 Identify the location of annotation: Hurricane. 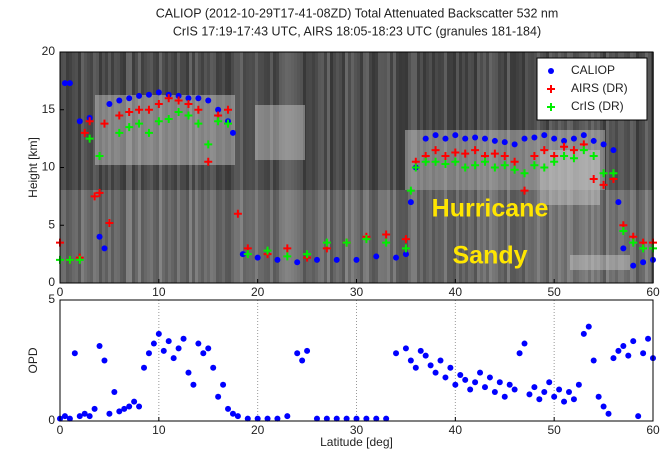
(490, 209).